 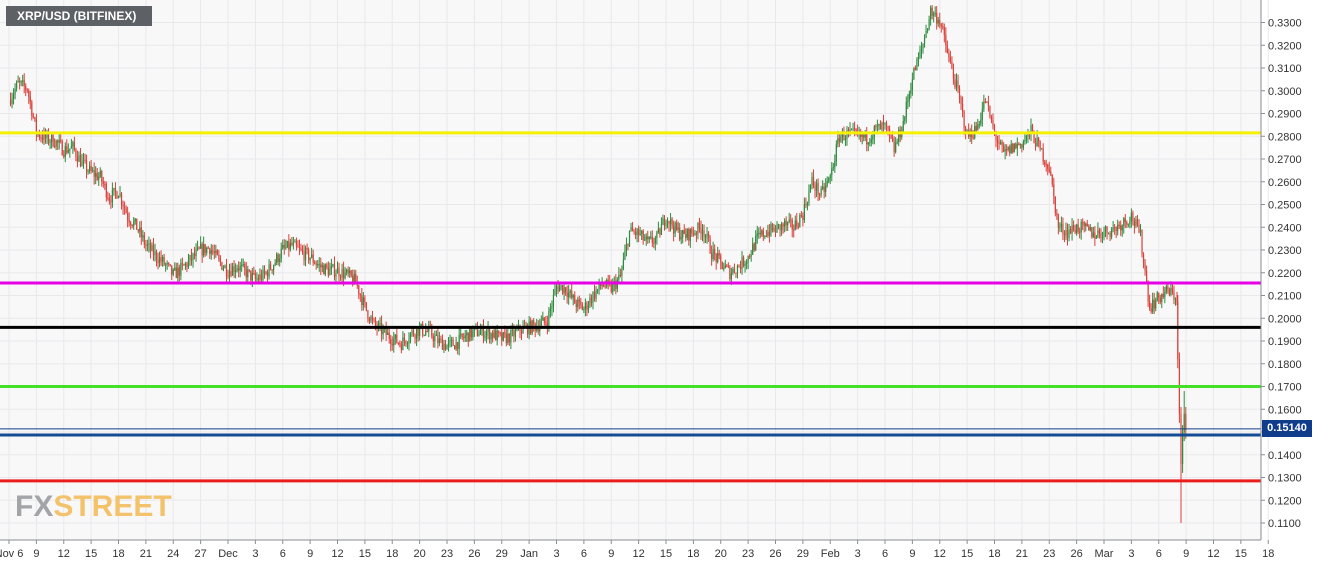 What do you see at coordinates (91, 554) in the screenshot?
I see `x-tick-label: 15` at bounding box center [91, 554].